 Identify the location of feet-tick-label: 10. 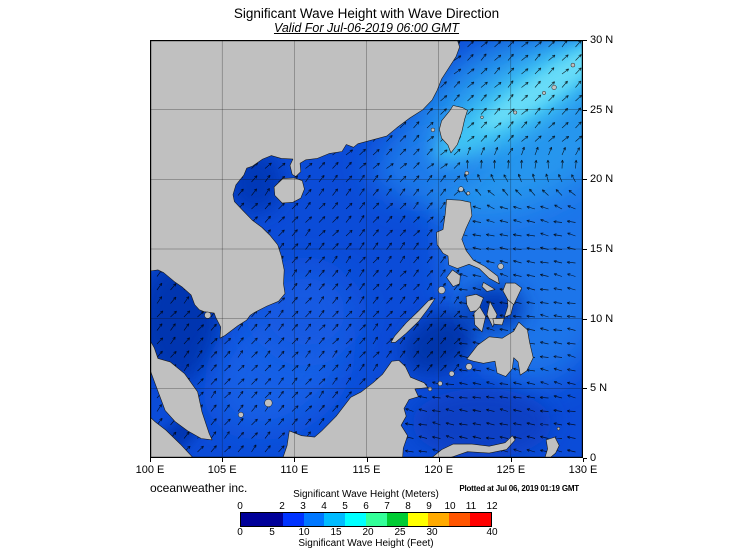
(304, 532).